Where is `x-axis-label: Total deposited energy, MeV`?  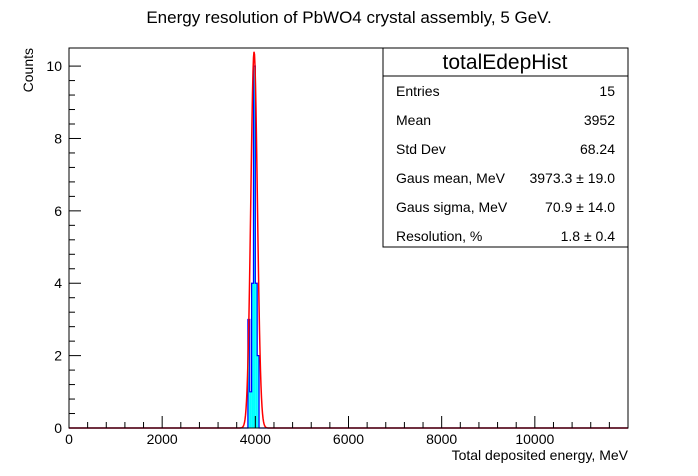 x-axis-label: Total deposited energy, MeV is located at coordinates (540, 455).